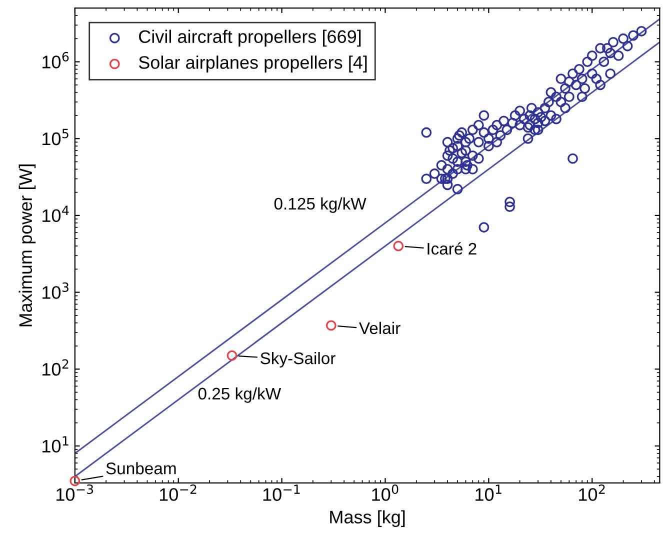  I want to click on y-axis-title: Maximum power [W], so click(27, 245).